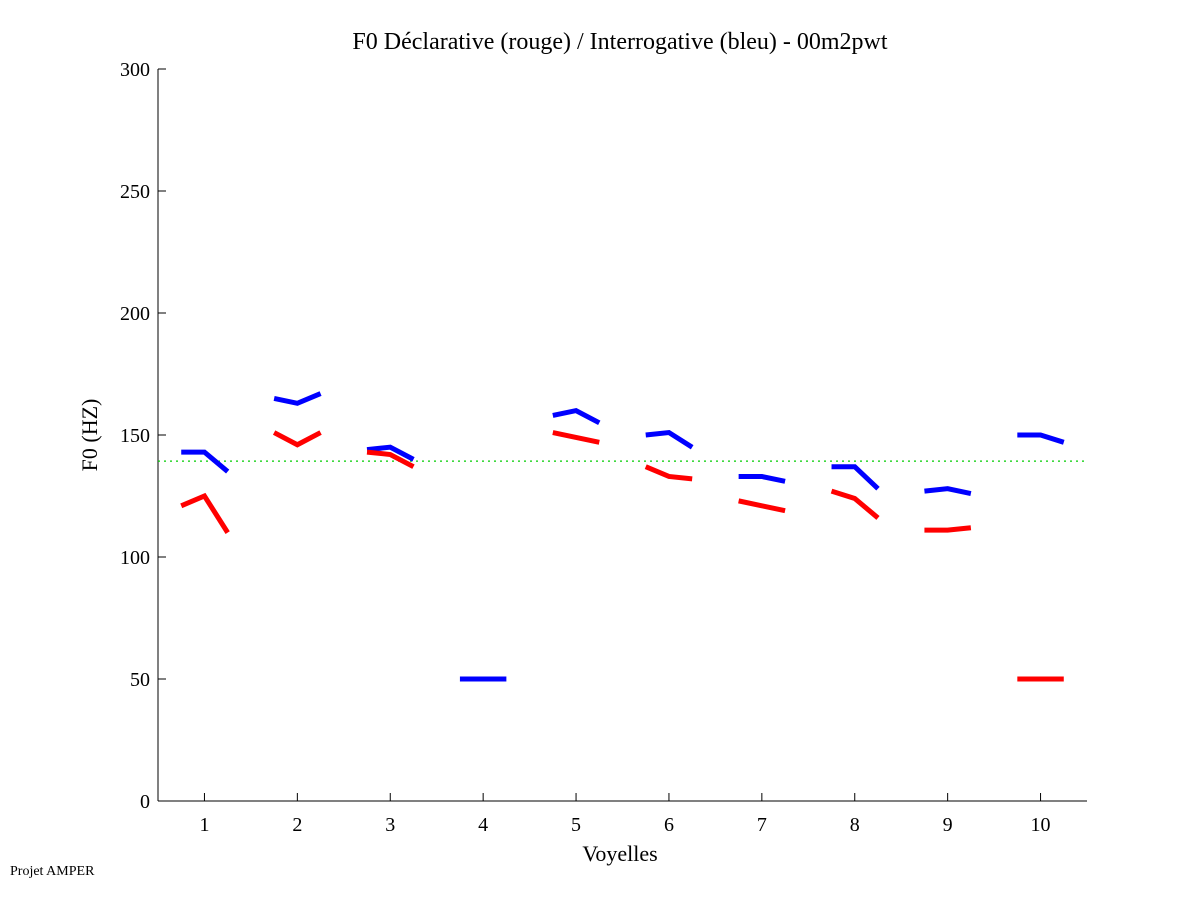 The height and width of the screenshot is (901, 1201). What do you see at coordinates (483, 825) in the screenshot?
I see `x-tick-label: 4` at bounding box center [483, 825].